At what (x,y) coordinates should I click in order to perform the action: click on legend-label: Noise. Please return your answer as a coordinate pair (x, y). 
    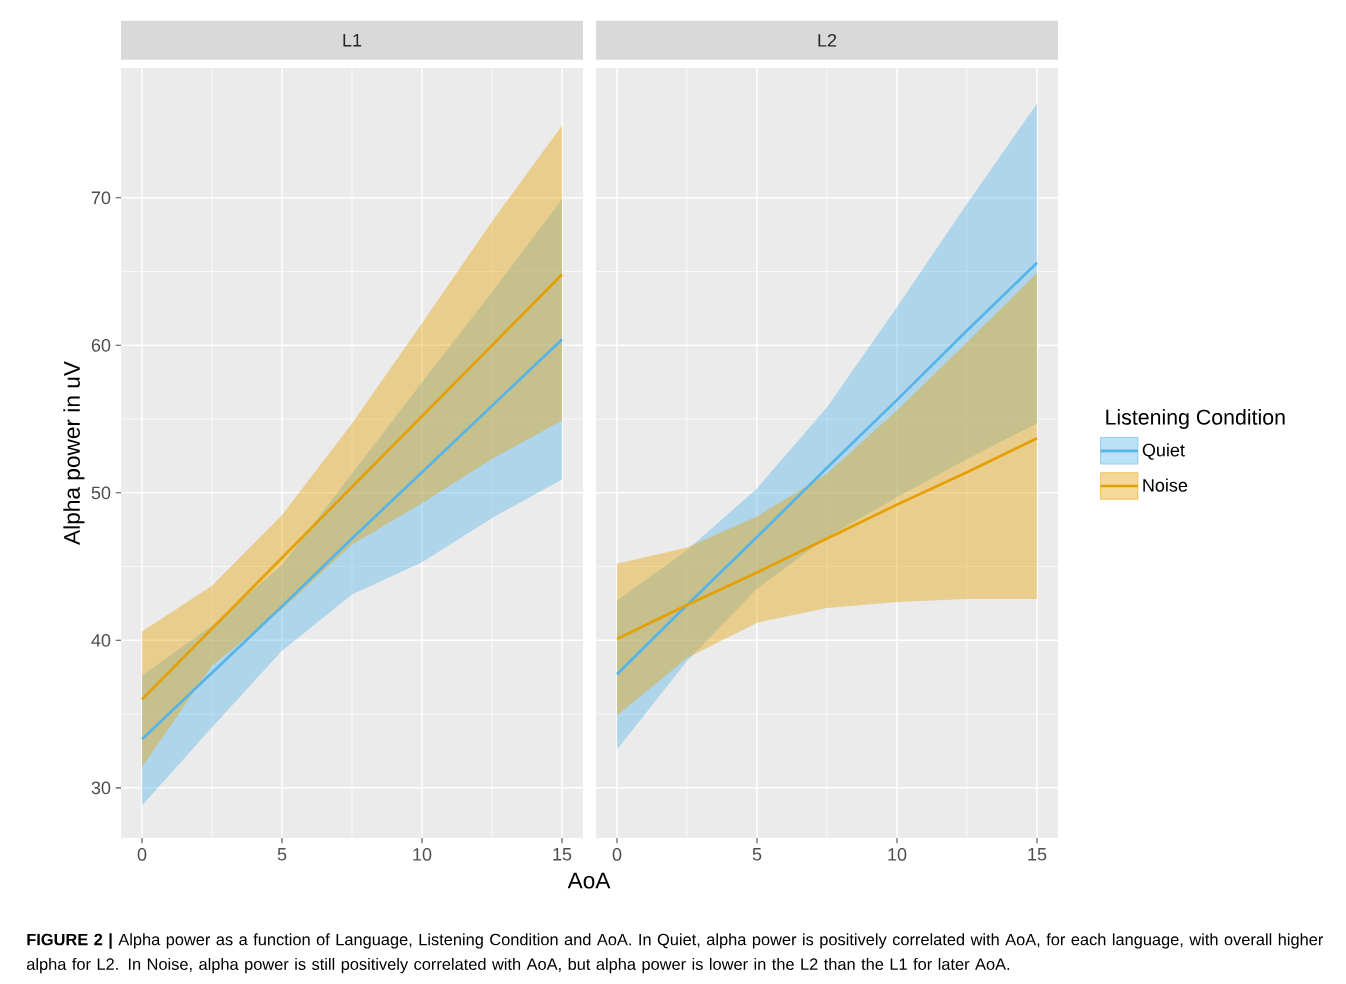
    Looking at the image, I should click on (1165, 485).